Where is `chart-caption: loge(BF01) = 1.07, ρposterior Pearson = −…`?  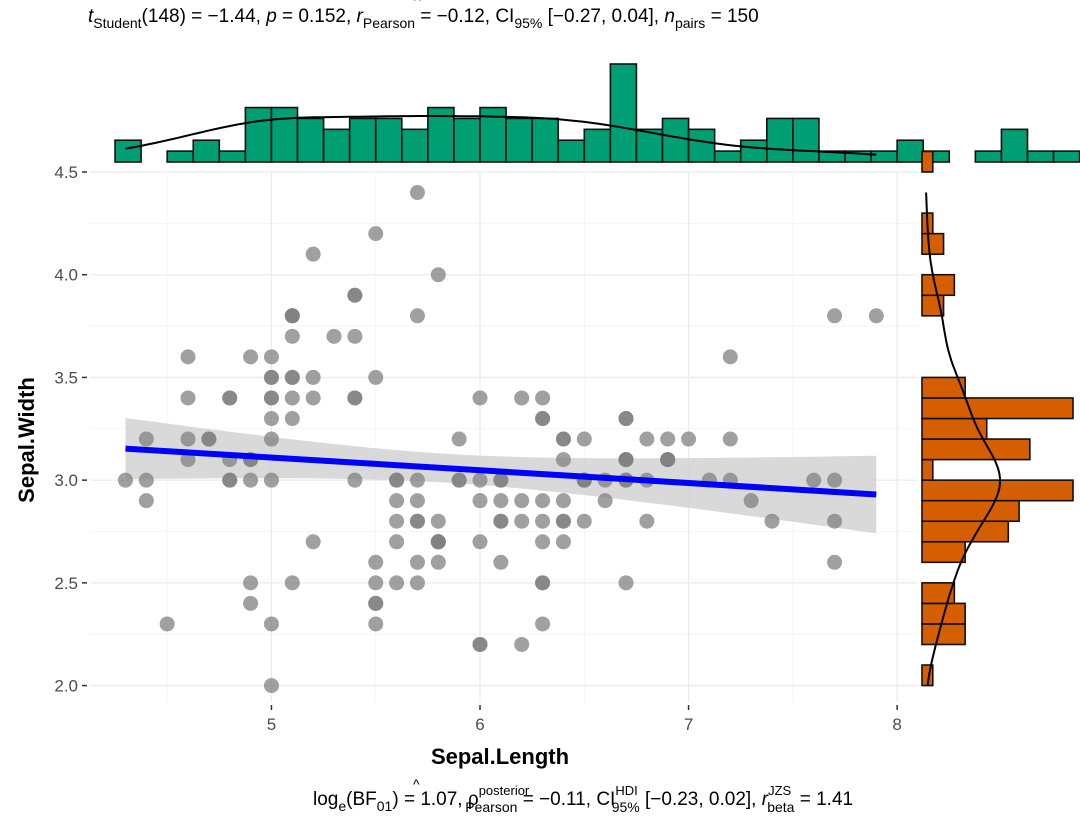
chart-caption: loge(BF01) = 1.07, ρposterior Pearson = −… is located at coordinates (583, 799).